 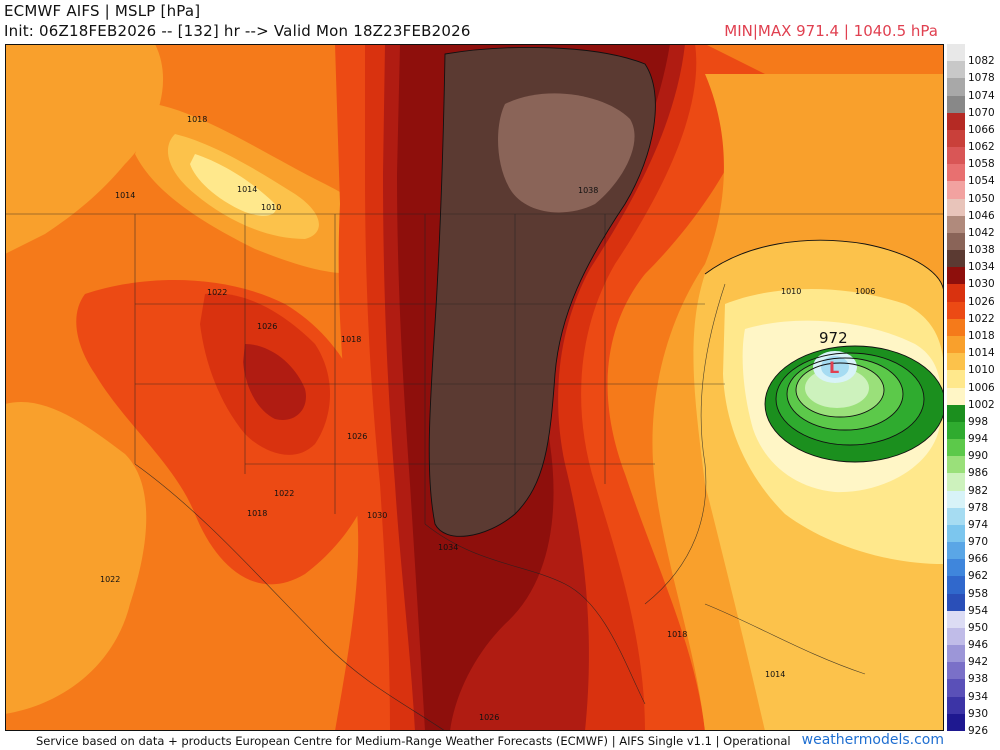 I want to click on scale-label: 1018, so click(x=981, y=335).